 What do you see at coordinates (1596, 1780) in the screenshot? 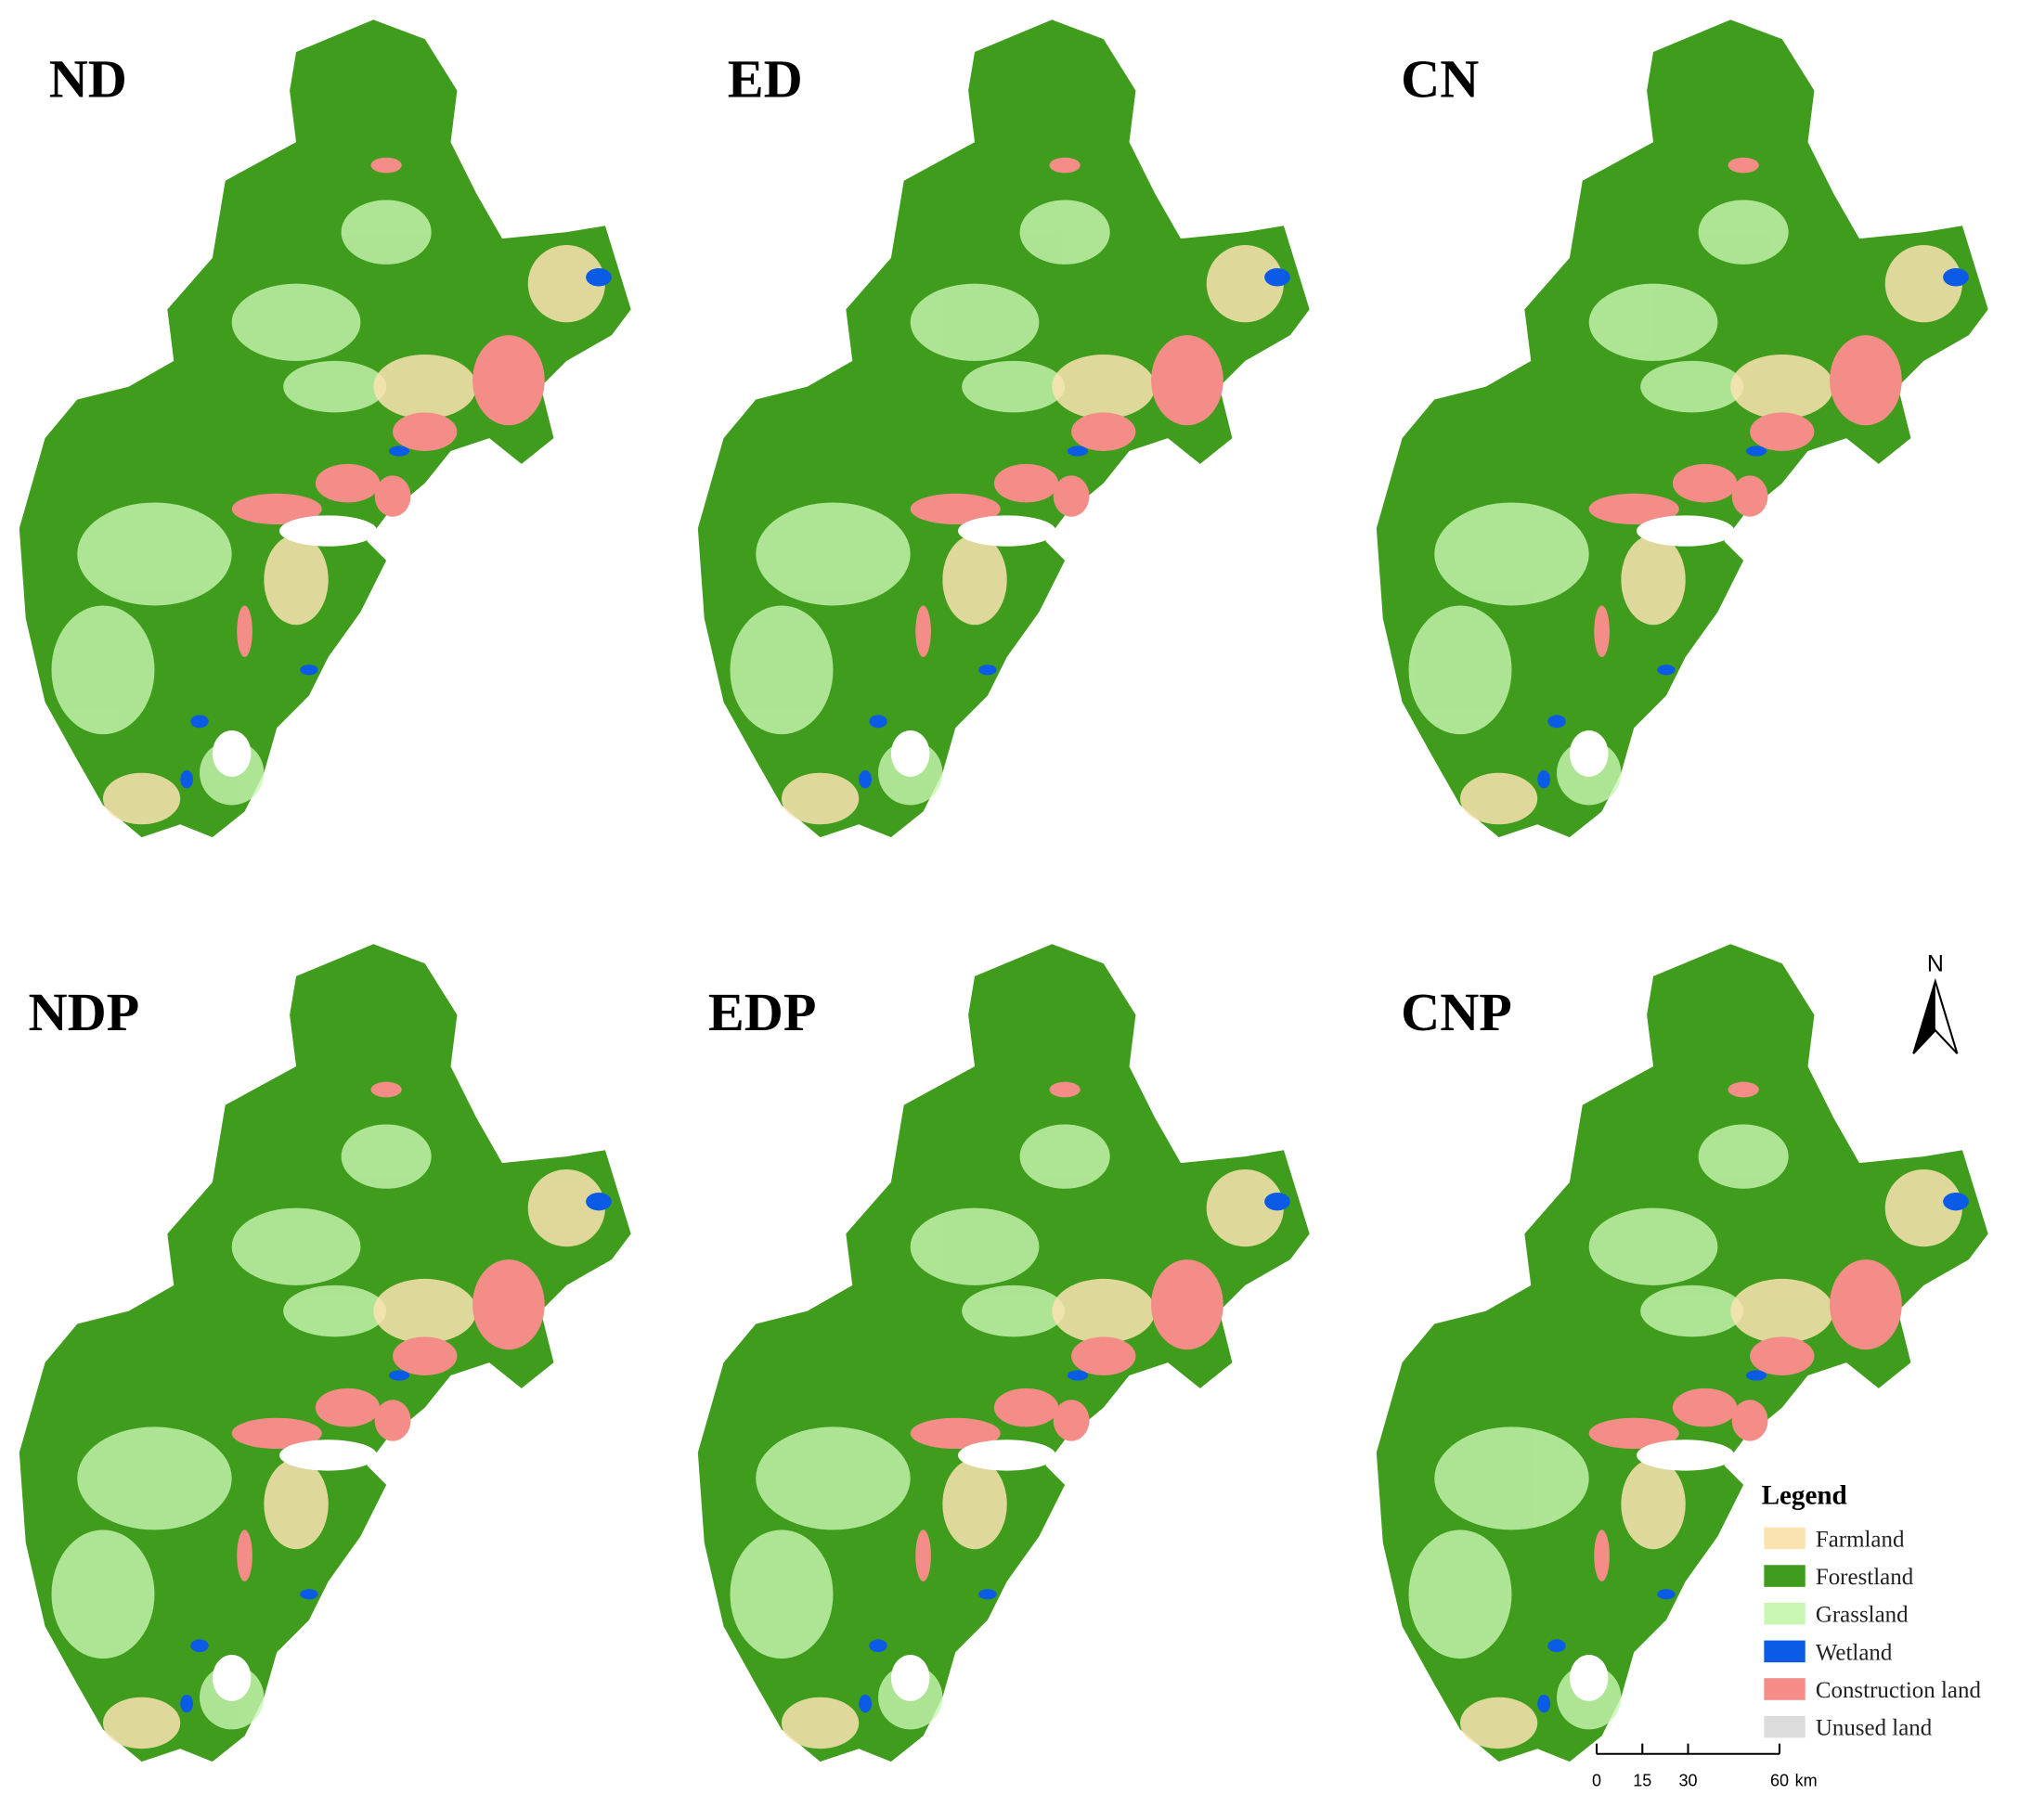
I see `scale-label: 0` at bounding box center [1596, 1780].